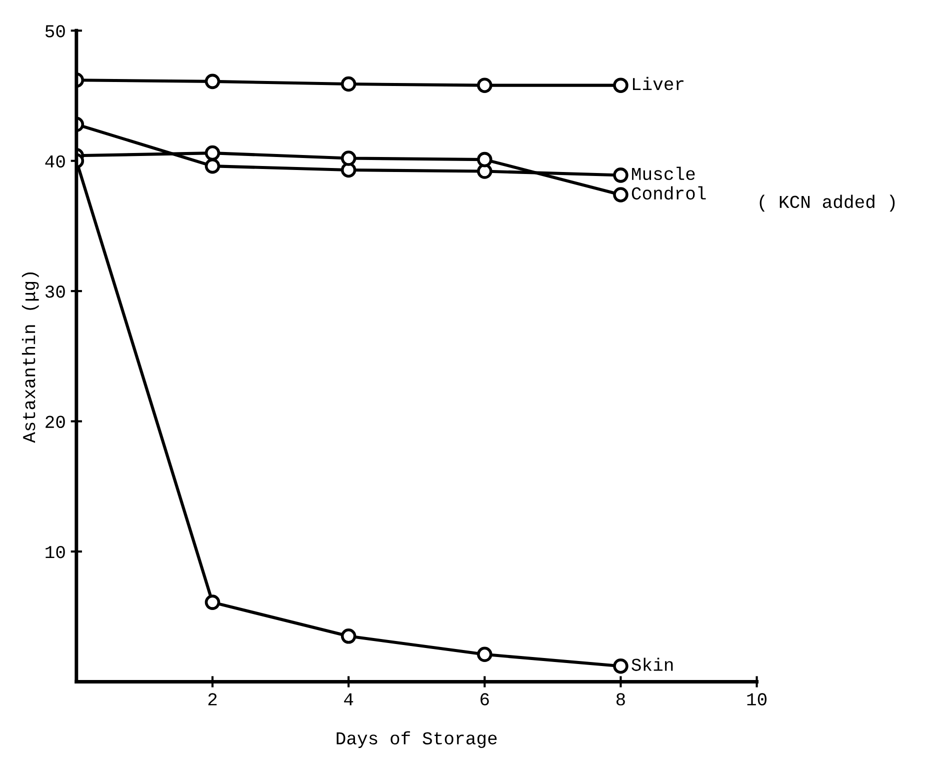 This screenshot has height=766, width=932. Describe the element at coordinates (827, 203) in the screenshot. I see `text: ( KCN added )` at that location.